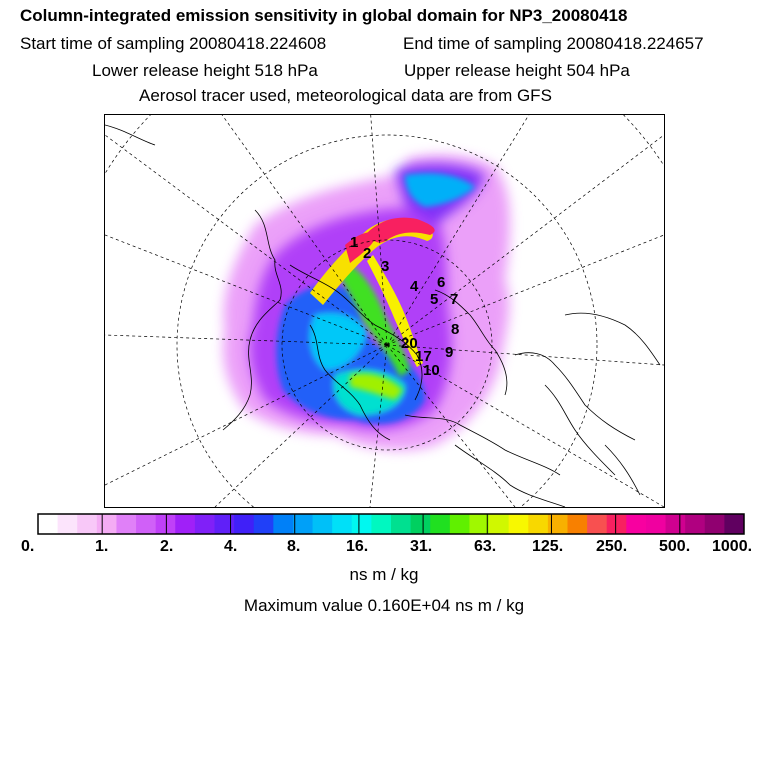  Describe the element at coordinates (167, 546) in the screenshot. I see `colorbar-tick: 2.` at that location.